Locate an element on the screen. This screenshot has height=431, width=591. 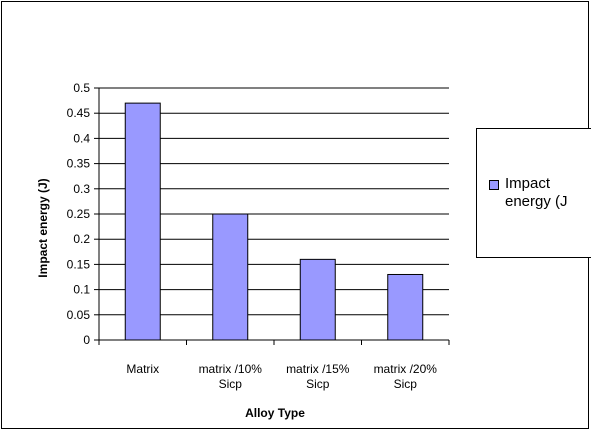
y-tick-labels: 0 0.05 0.1 0.15 0.2 0.25 0.3 0.35 0.4 0.45 0.5 is located at coordinates (79, 214).